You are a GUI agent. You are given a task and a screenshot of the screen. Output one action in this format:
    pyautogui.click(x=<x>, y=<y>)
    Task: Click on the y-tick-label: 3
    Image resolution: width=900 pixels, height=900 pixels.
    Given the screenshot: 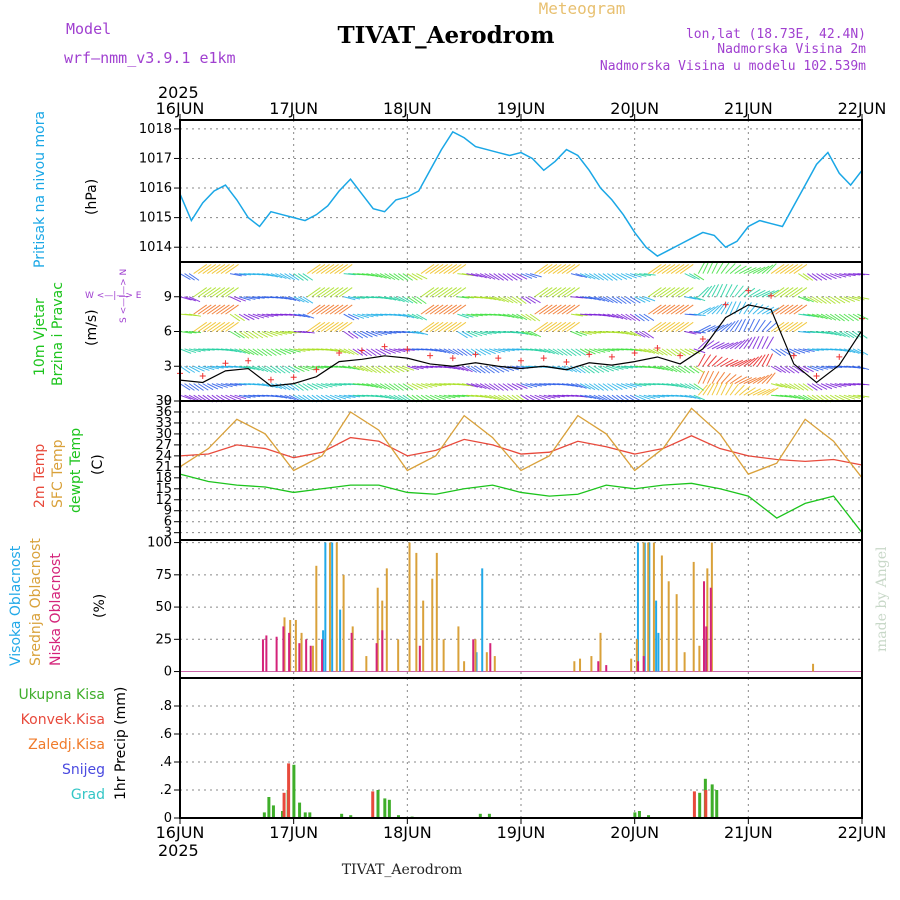 What is the action you would take?
    pyautogui.click(x=168, y=533)
    